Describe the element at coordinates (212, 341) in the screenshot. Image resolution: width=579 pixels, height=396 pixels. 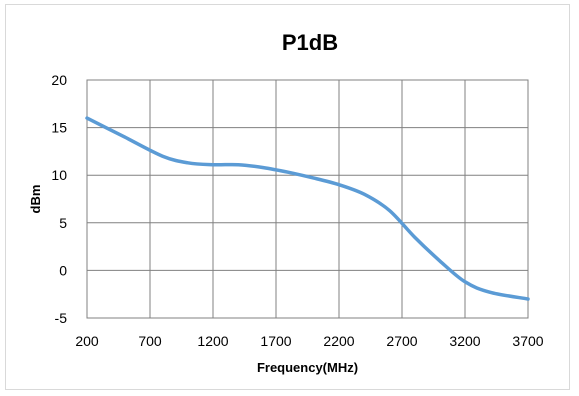
I see `x-tick-label: 1200` at that location.